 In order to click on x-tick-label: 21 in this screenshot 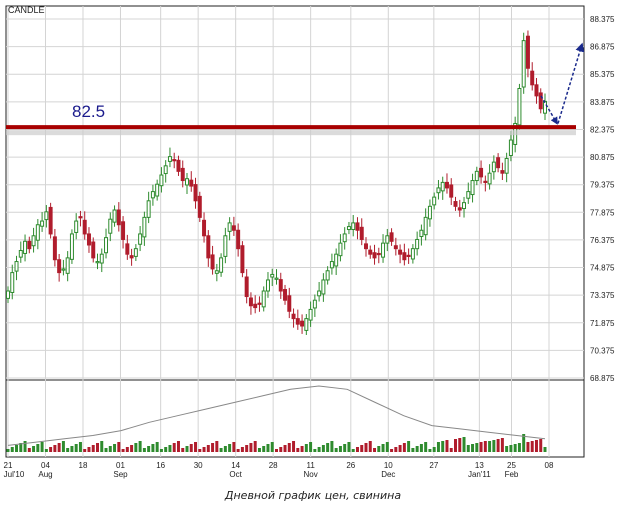, I will do `click(8, 465)`.